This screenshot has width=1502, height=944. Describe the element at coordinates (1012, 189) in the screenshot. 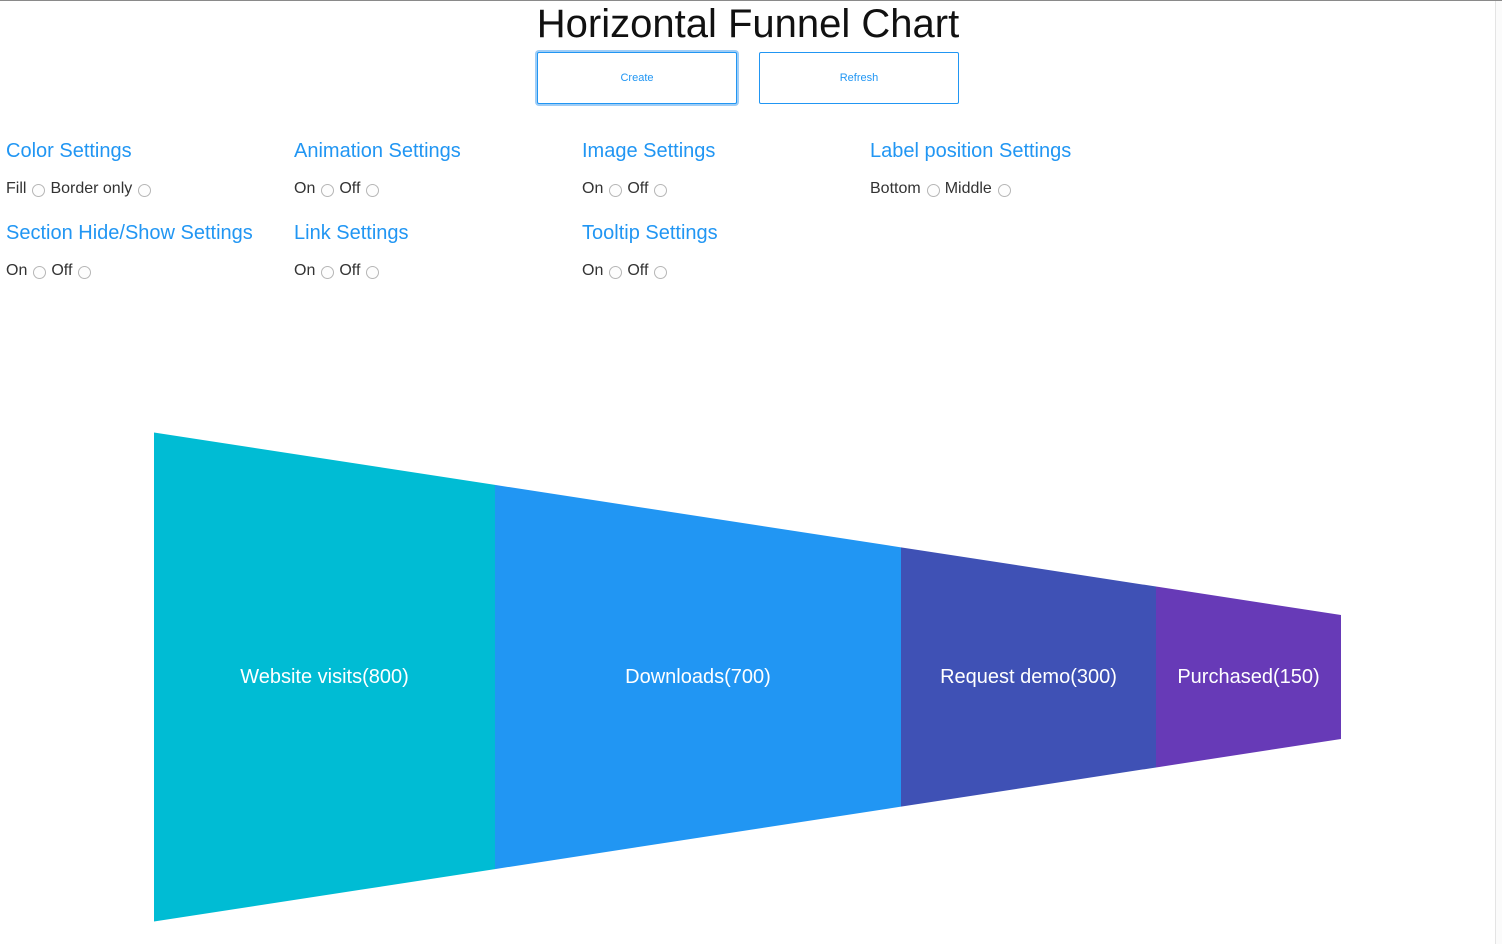

I see `label-position-settings-options: Bottom Middle` at that location.